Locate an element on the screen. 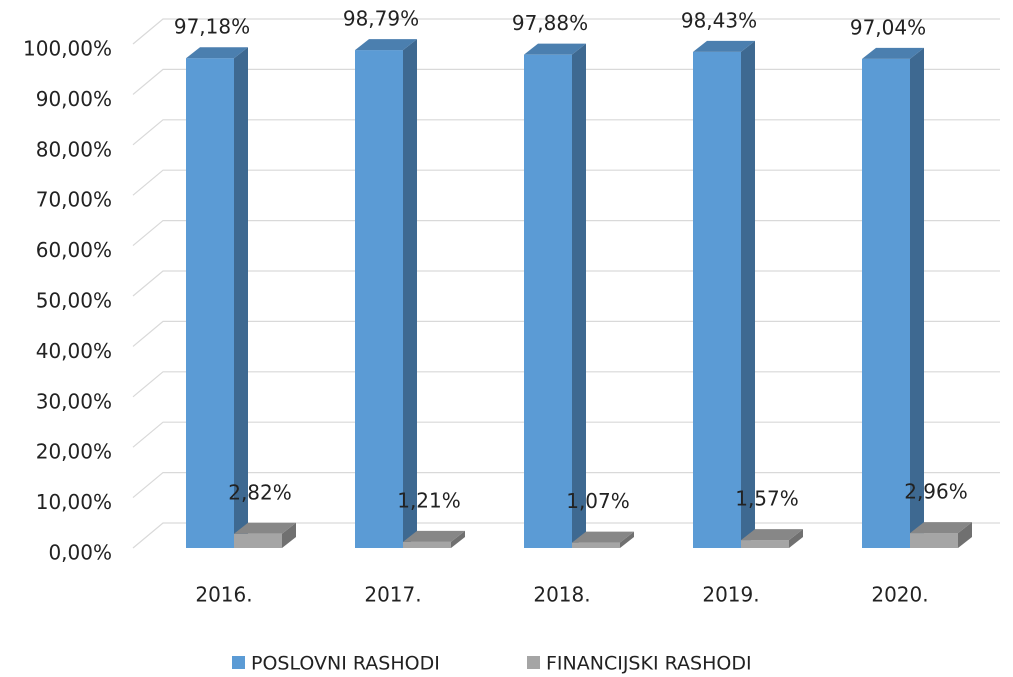  x-tick-label: 2019. is located at coordinates (730, 595).